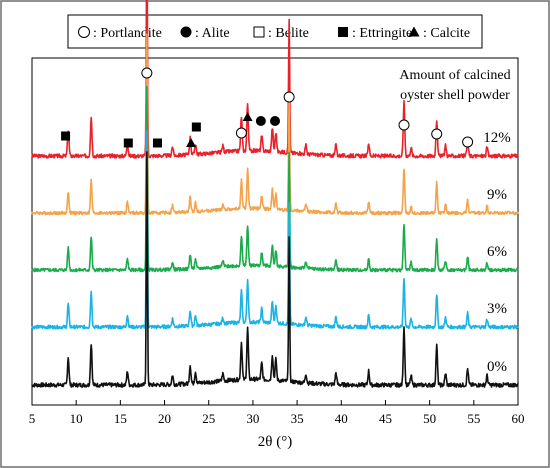 The width and height of the screenshot is (550, 468). I want to click on x-tick-label: 35, so click(297, 418).